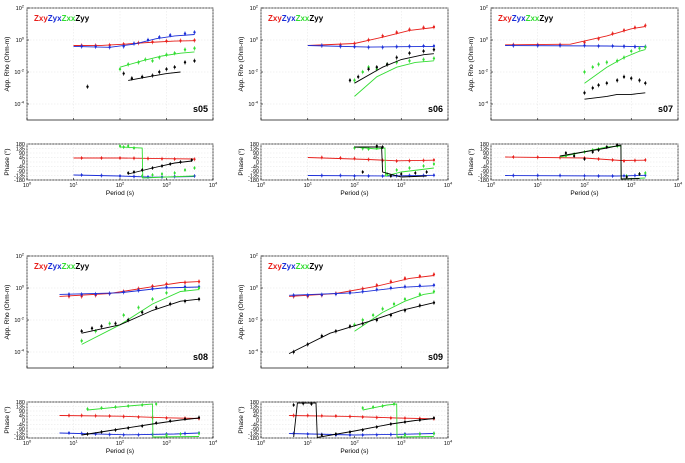 The width and height of the screenshot is (685, 463). Describe the element at coordinates (19, 434) in the screenshot. I see `phase-y-tick-label: -135` at that location.